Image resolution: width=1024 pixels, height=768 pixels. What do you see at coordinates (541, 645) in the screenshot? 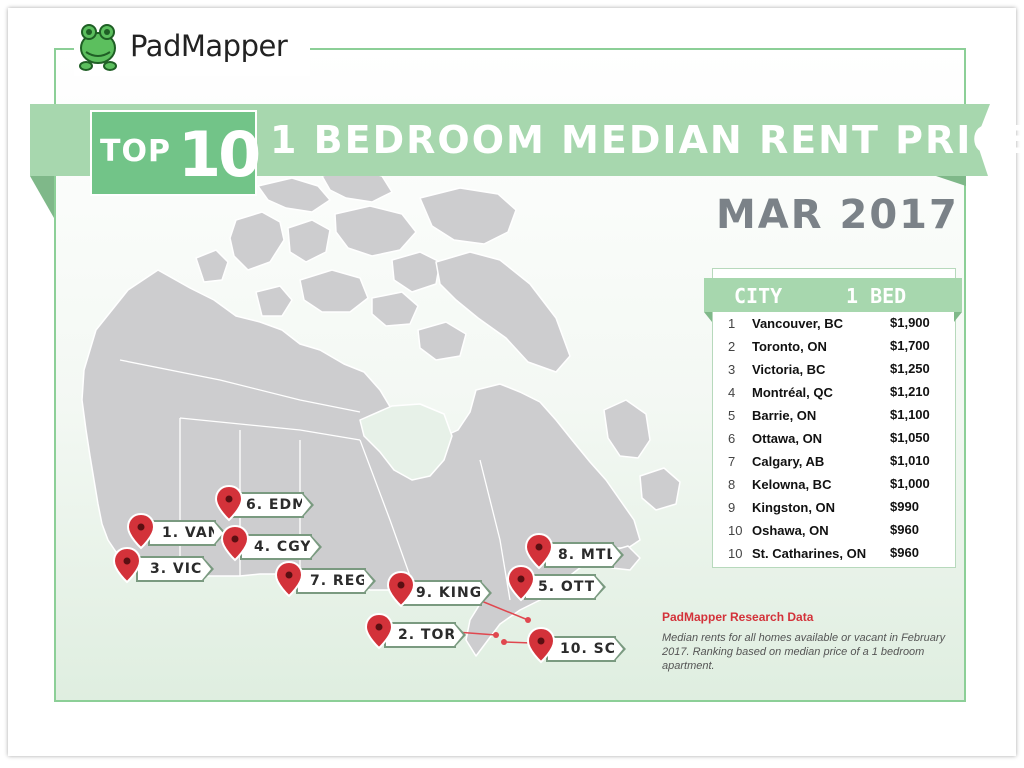
I see `pin-icon-sc` at bounding box center [541, 645].